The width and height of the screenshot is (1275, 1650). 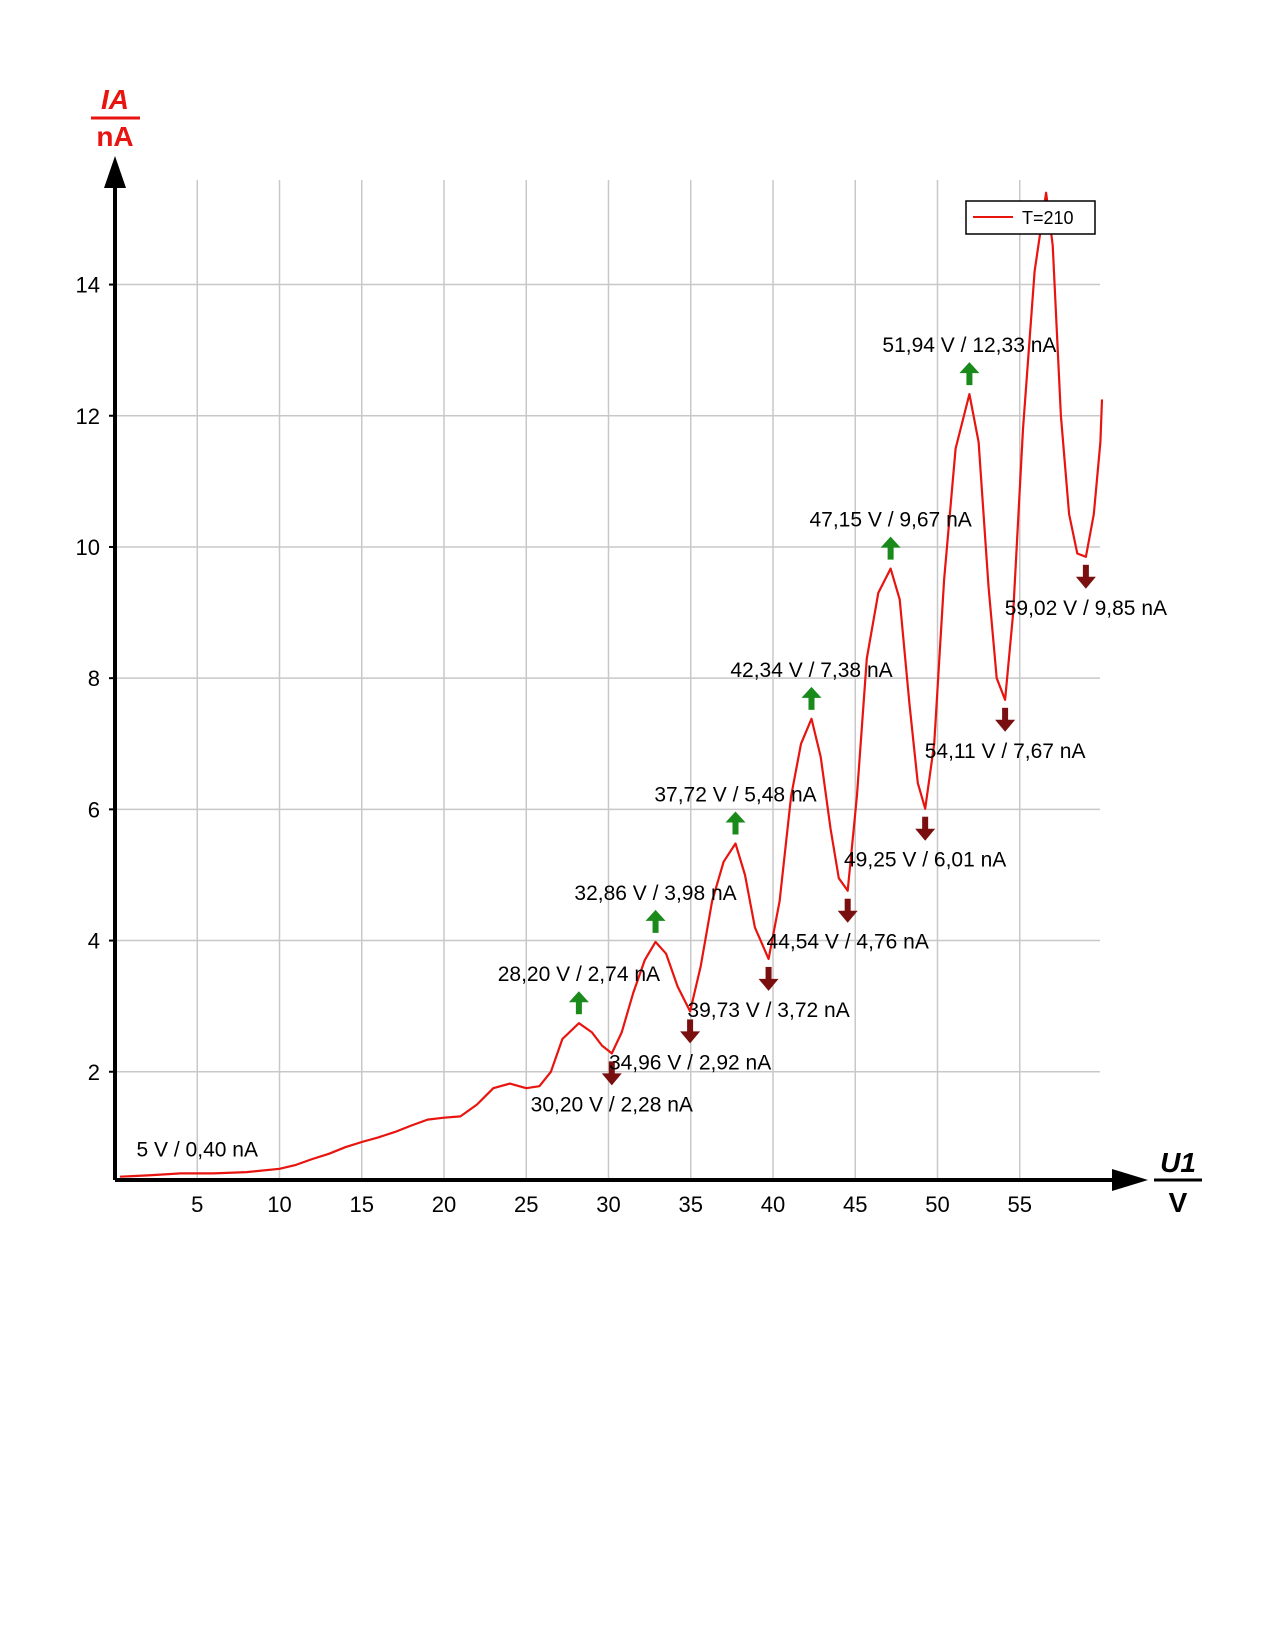 What do you see at coordinates (1020, 1204) in the screenshot?
I see `x-tick-label: 55` at bounding box center [1020, 1204].